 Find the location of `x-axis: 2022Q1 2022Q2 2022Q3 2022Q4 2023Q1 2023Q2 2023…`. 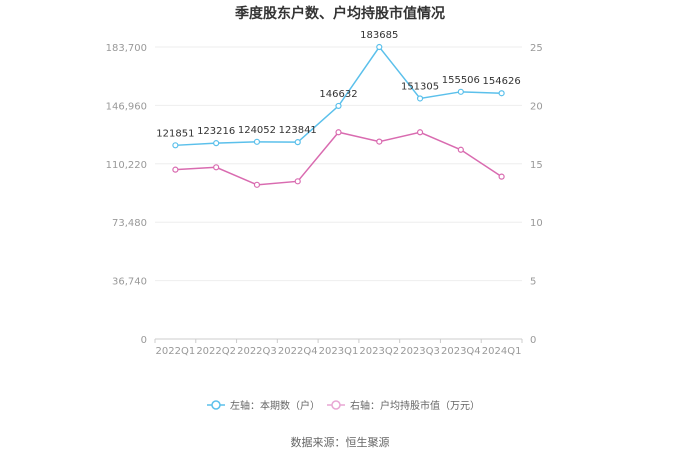

x-axis: 2022Q1 2022Q2 2022Q3 2022Q4 2023Q1 2023Q2 2023… is located at coordinates (338, 348).